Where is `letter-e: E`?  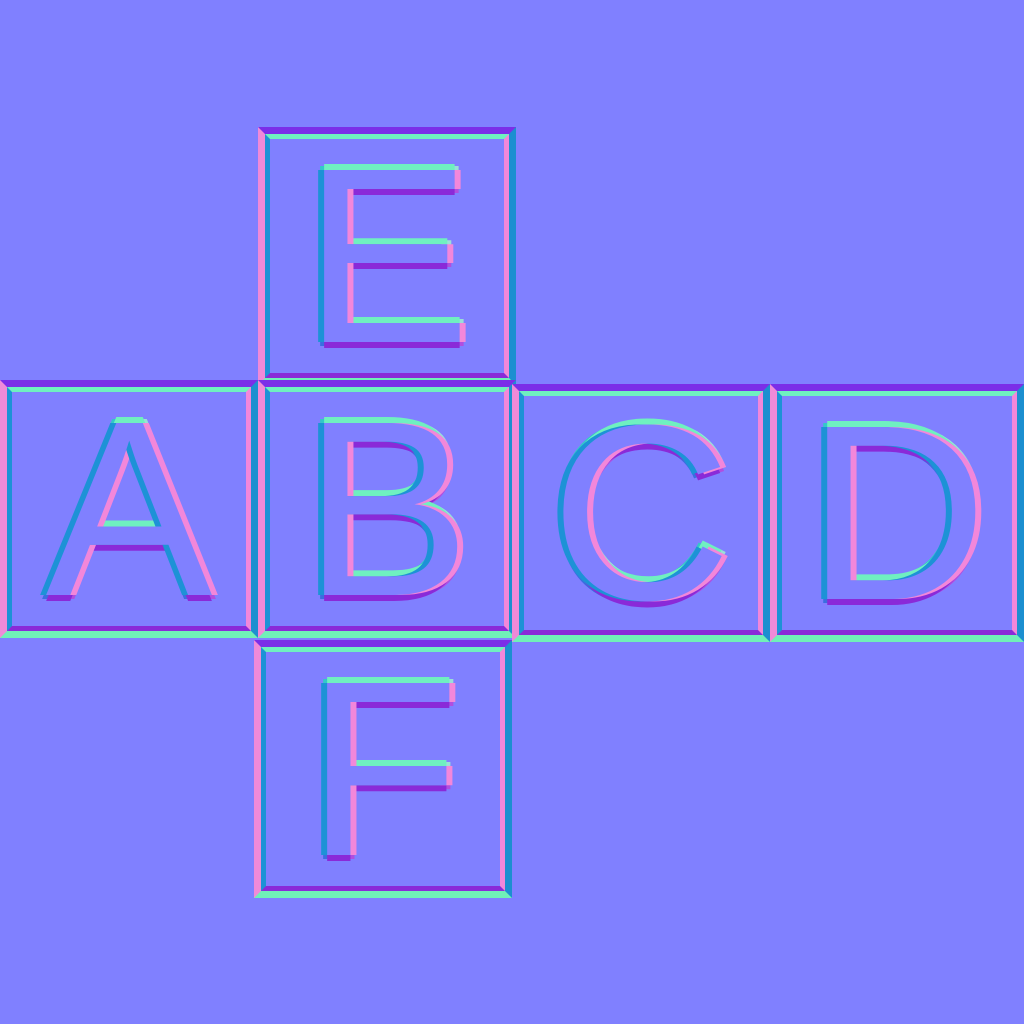 letter-e: E is located at coordinates (387, 255).